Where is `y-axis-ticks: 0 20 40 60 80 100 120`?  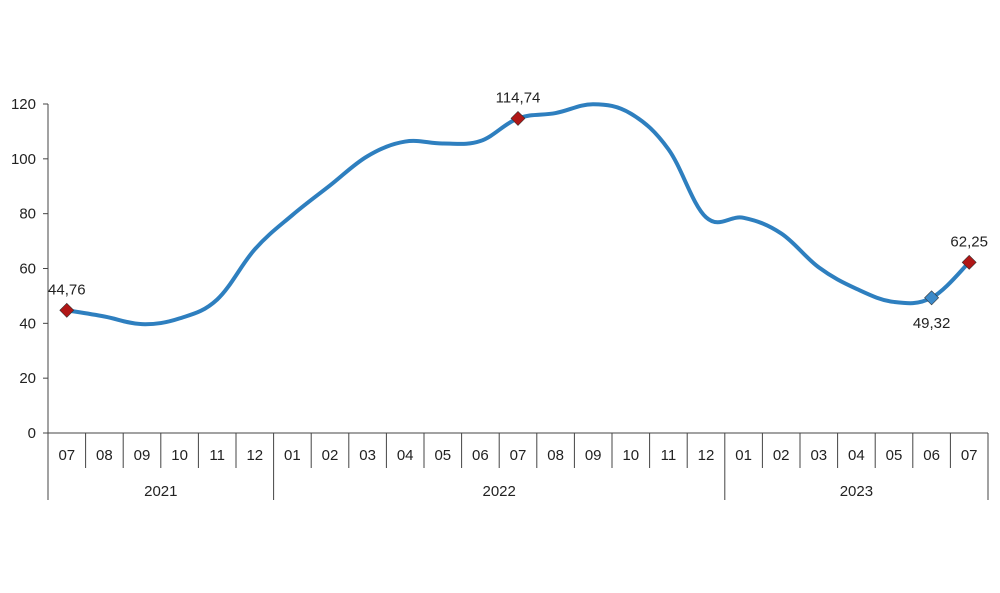
y-axis-ticks: 0 20 40 60 80 100 120 is located at coordinates (29, 269).